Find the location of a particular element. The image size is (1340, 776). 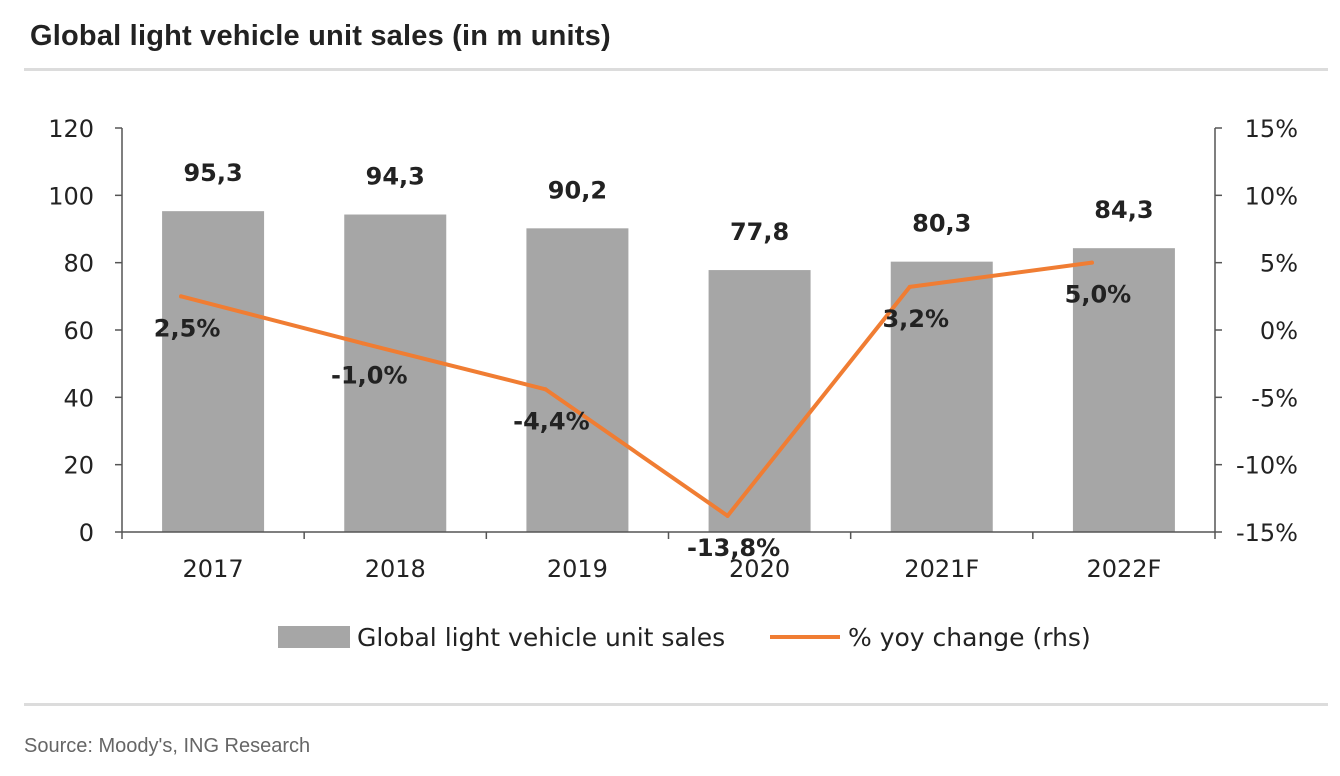

right-tick-label: 15% is located at coordinates (1271, 129).